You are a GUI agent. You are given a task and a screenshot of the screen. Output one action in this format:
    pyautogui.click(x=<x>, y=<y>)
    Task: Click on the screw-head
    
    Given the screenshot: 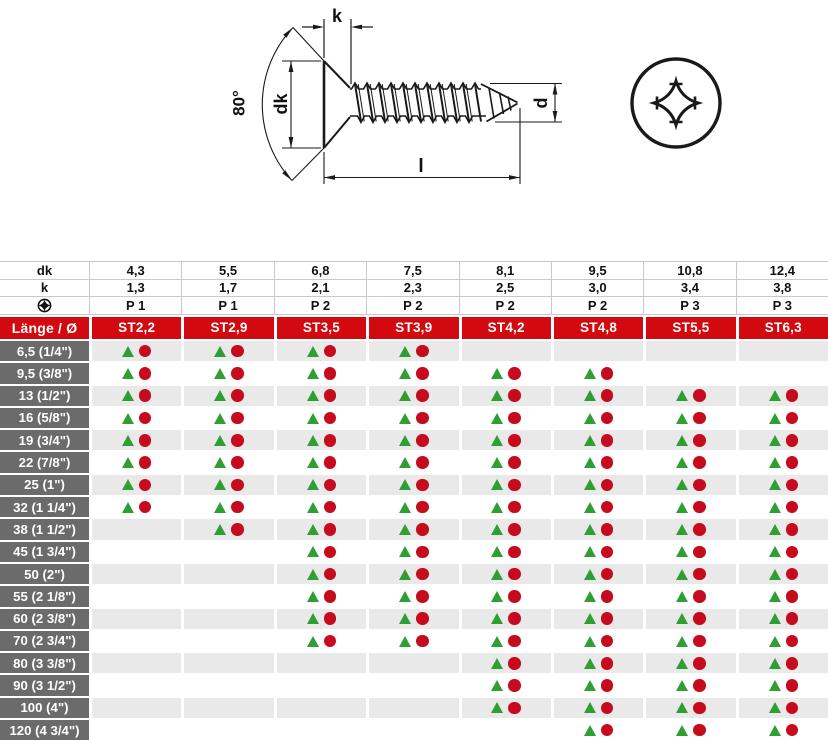 What is the action you would take?
    pyautogui.click(x=321, y=104)
    